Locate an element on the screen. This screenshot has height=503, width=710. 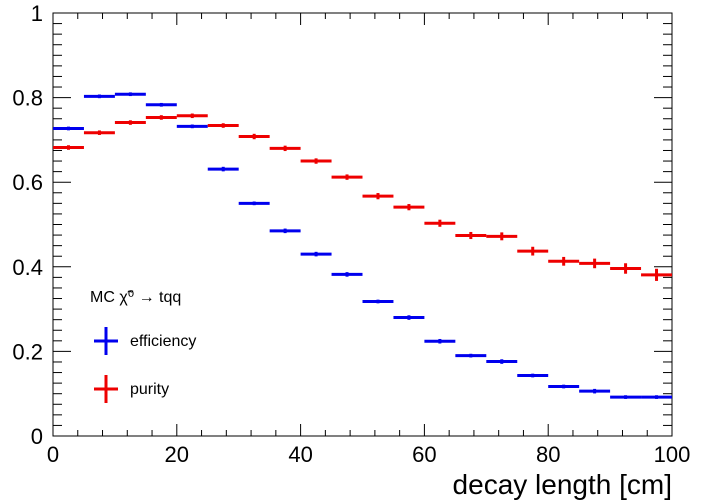
y-tick-label: 0 is located at coordinates (37, 436).